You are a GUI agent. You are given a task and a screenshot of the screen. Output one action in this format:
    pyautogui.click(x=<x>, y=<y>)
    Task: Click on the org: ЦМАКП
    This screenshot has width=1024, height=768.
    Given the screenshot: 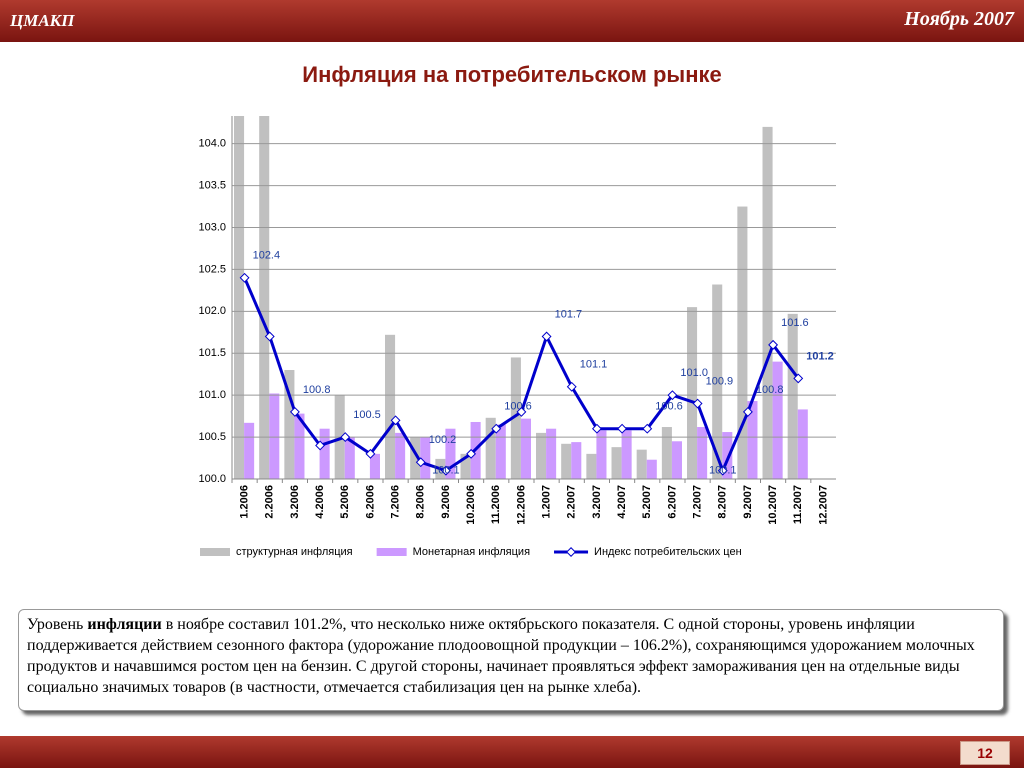 What is the action you would take?
    pyautogui.click(x=42, y=20)
    